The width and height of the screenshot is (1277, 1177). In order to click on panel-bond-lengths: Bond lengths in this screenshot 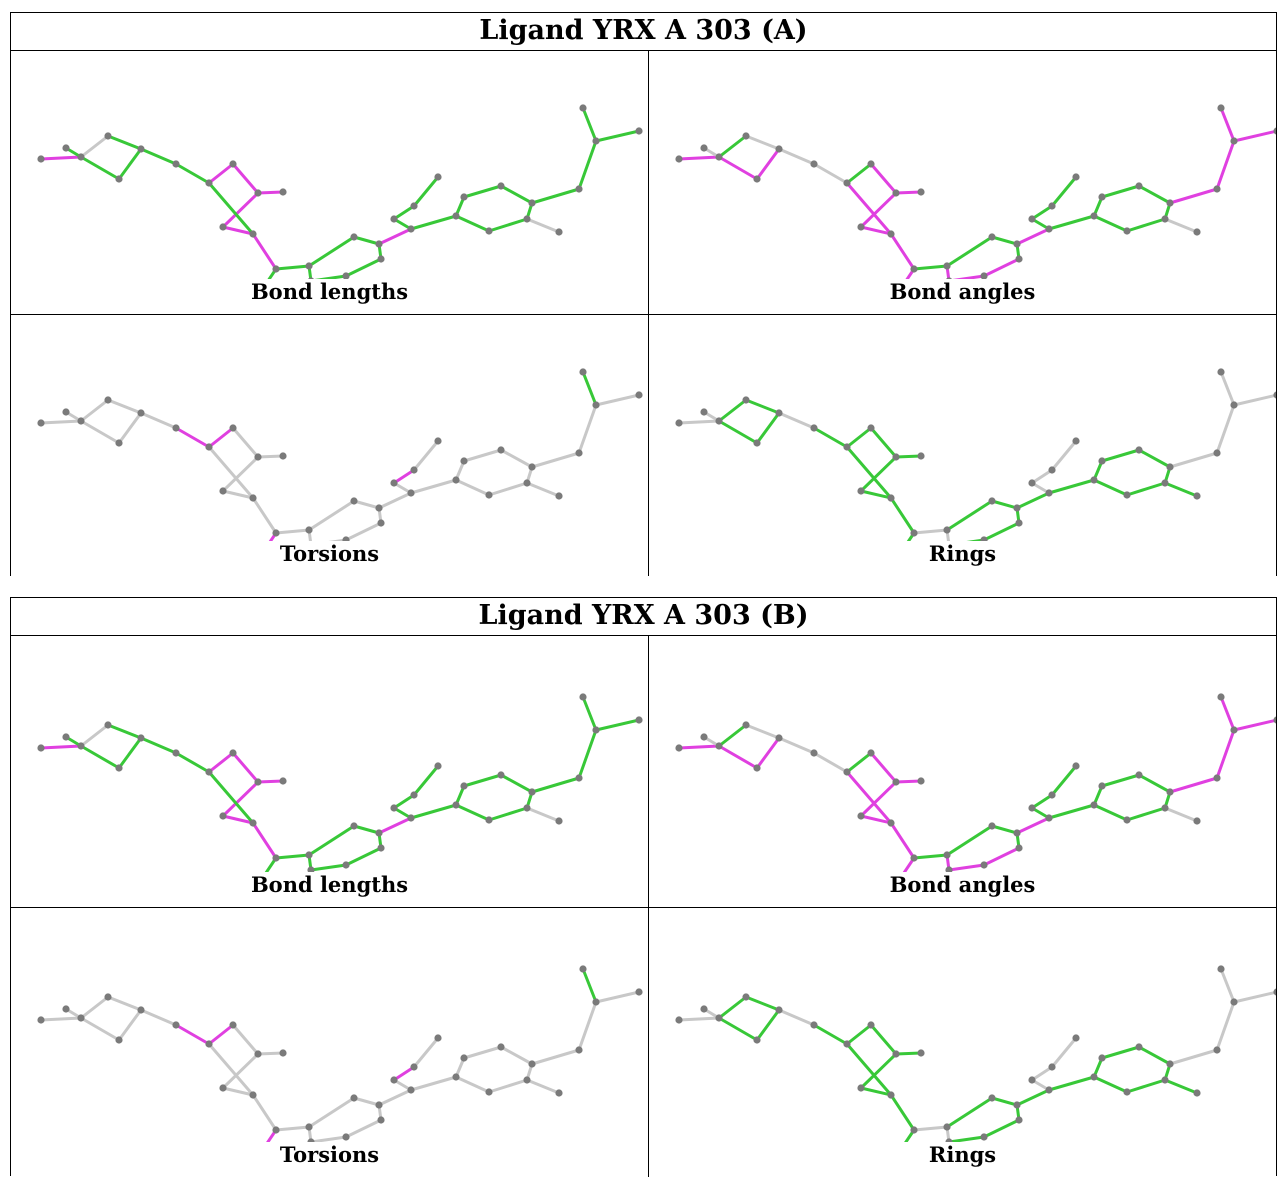, I will do `click(329, 182)`.